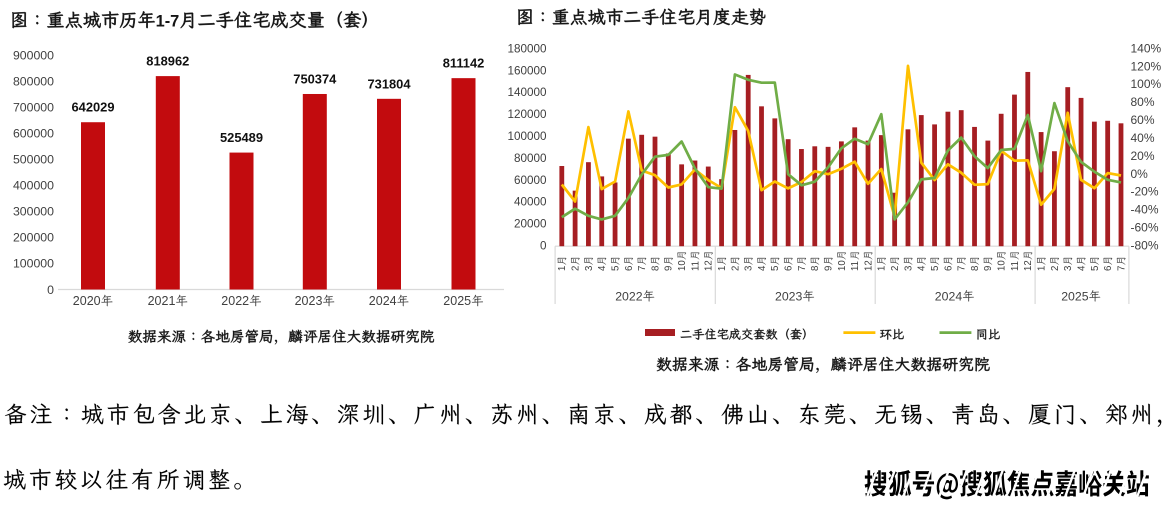 The image size is (1171, 508). Describe the element at coordinates (315, 79) in the screenshot. I see `svg-text: 750374` at that location.